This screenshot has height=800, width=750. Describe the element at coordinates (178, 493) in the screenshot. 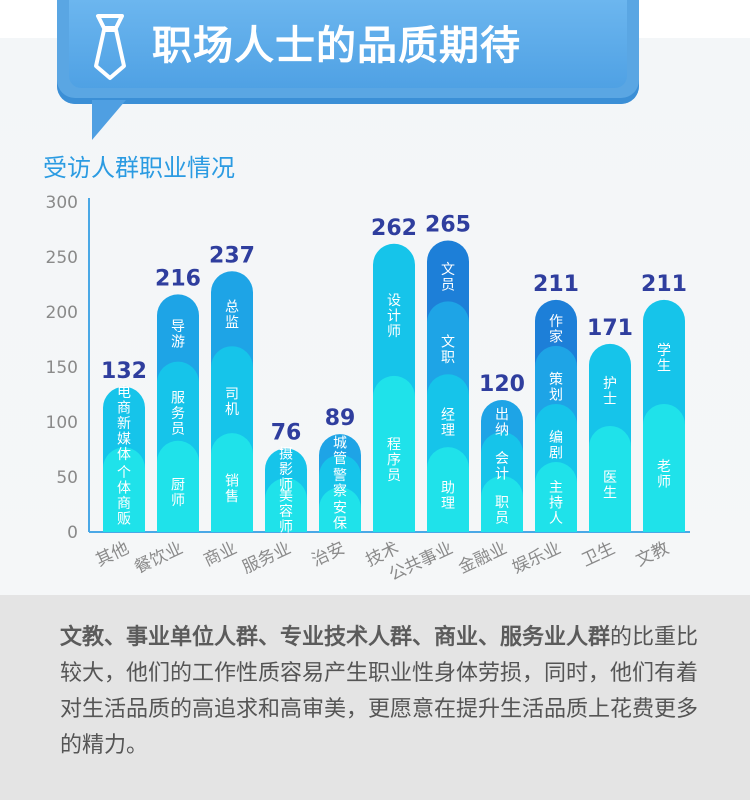

I see `segment-label: 厨师` at that location.